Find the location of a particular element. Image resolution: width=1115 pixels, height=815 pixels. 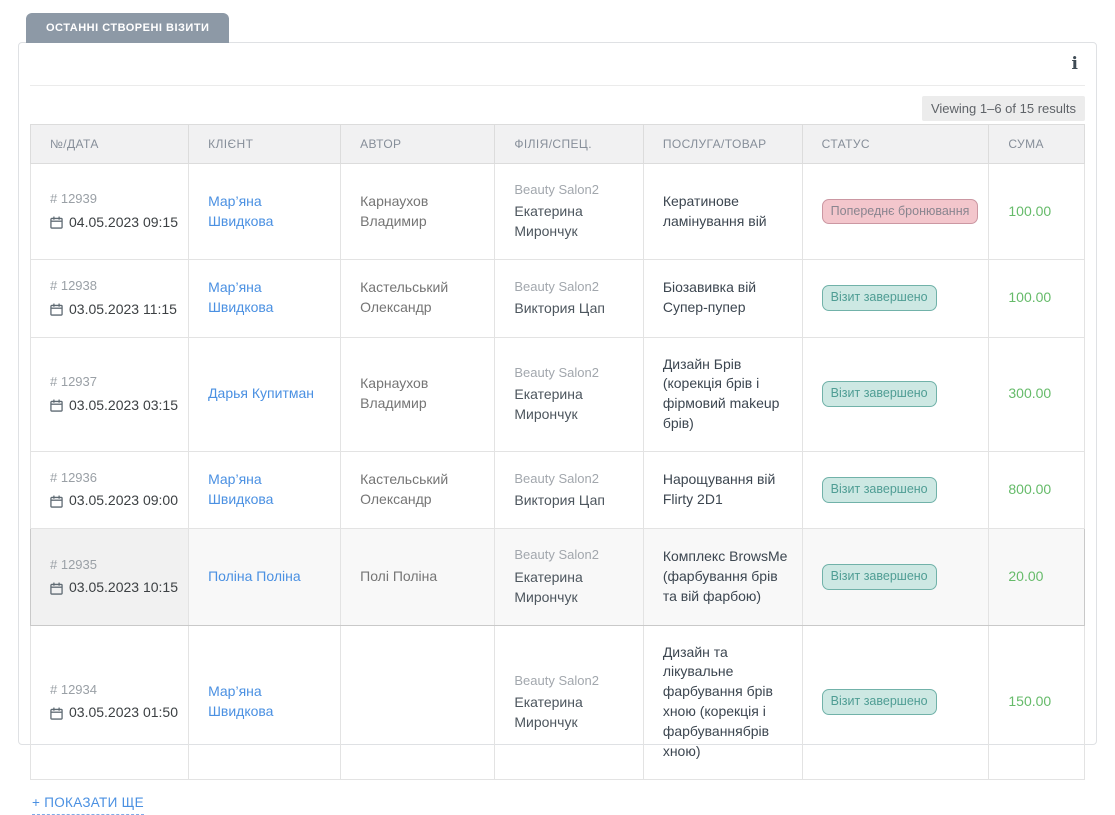

service-text: Біозавивка вій Супер-пупер is located at coordinates (709, 297).